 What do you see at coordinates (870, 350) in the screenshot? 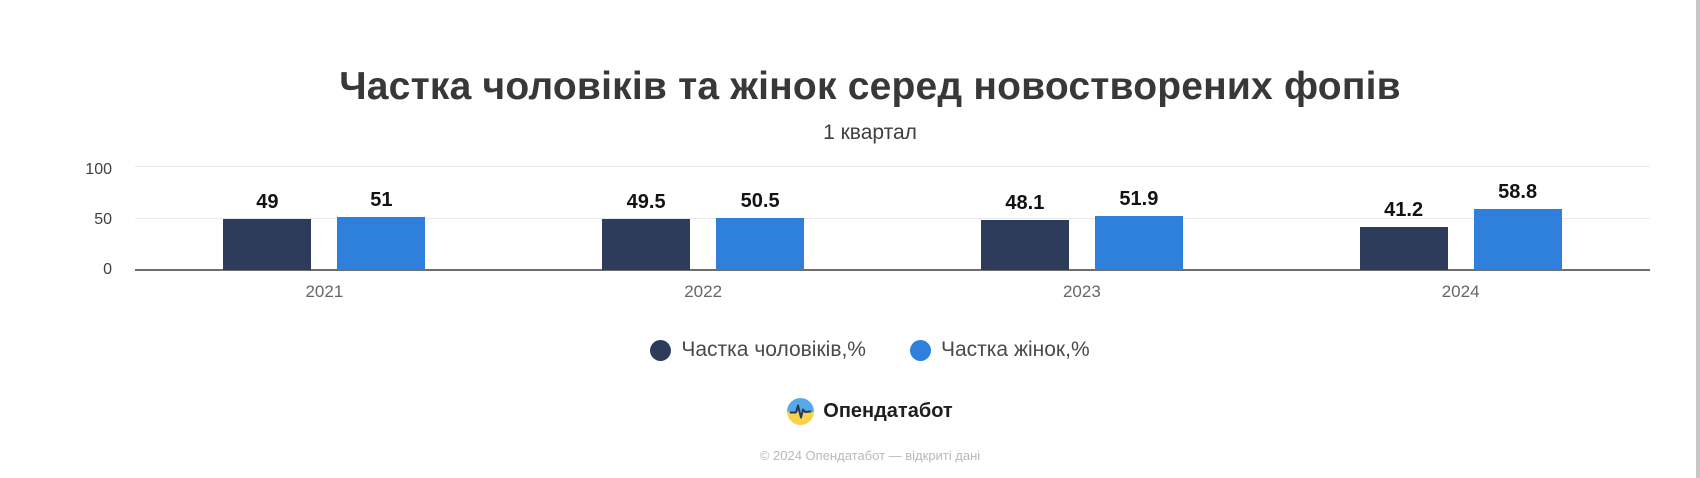
I see `legend: Частка чоловіків,% Частка жінок,%` at bounding box center [870, 350].